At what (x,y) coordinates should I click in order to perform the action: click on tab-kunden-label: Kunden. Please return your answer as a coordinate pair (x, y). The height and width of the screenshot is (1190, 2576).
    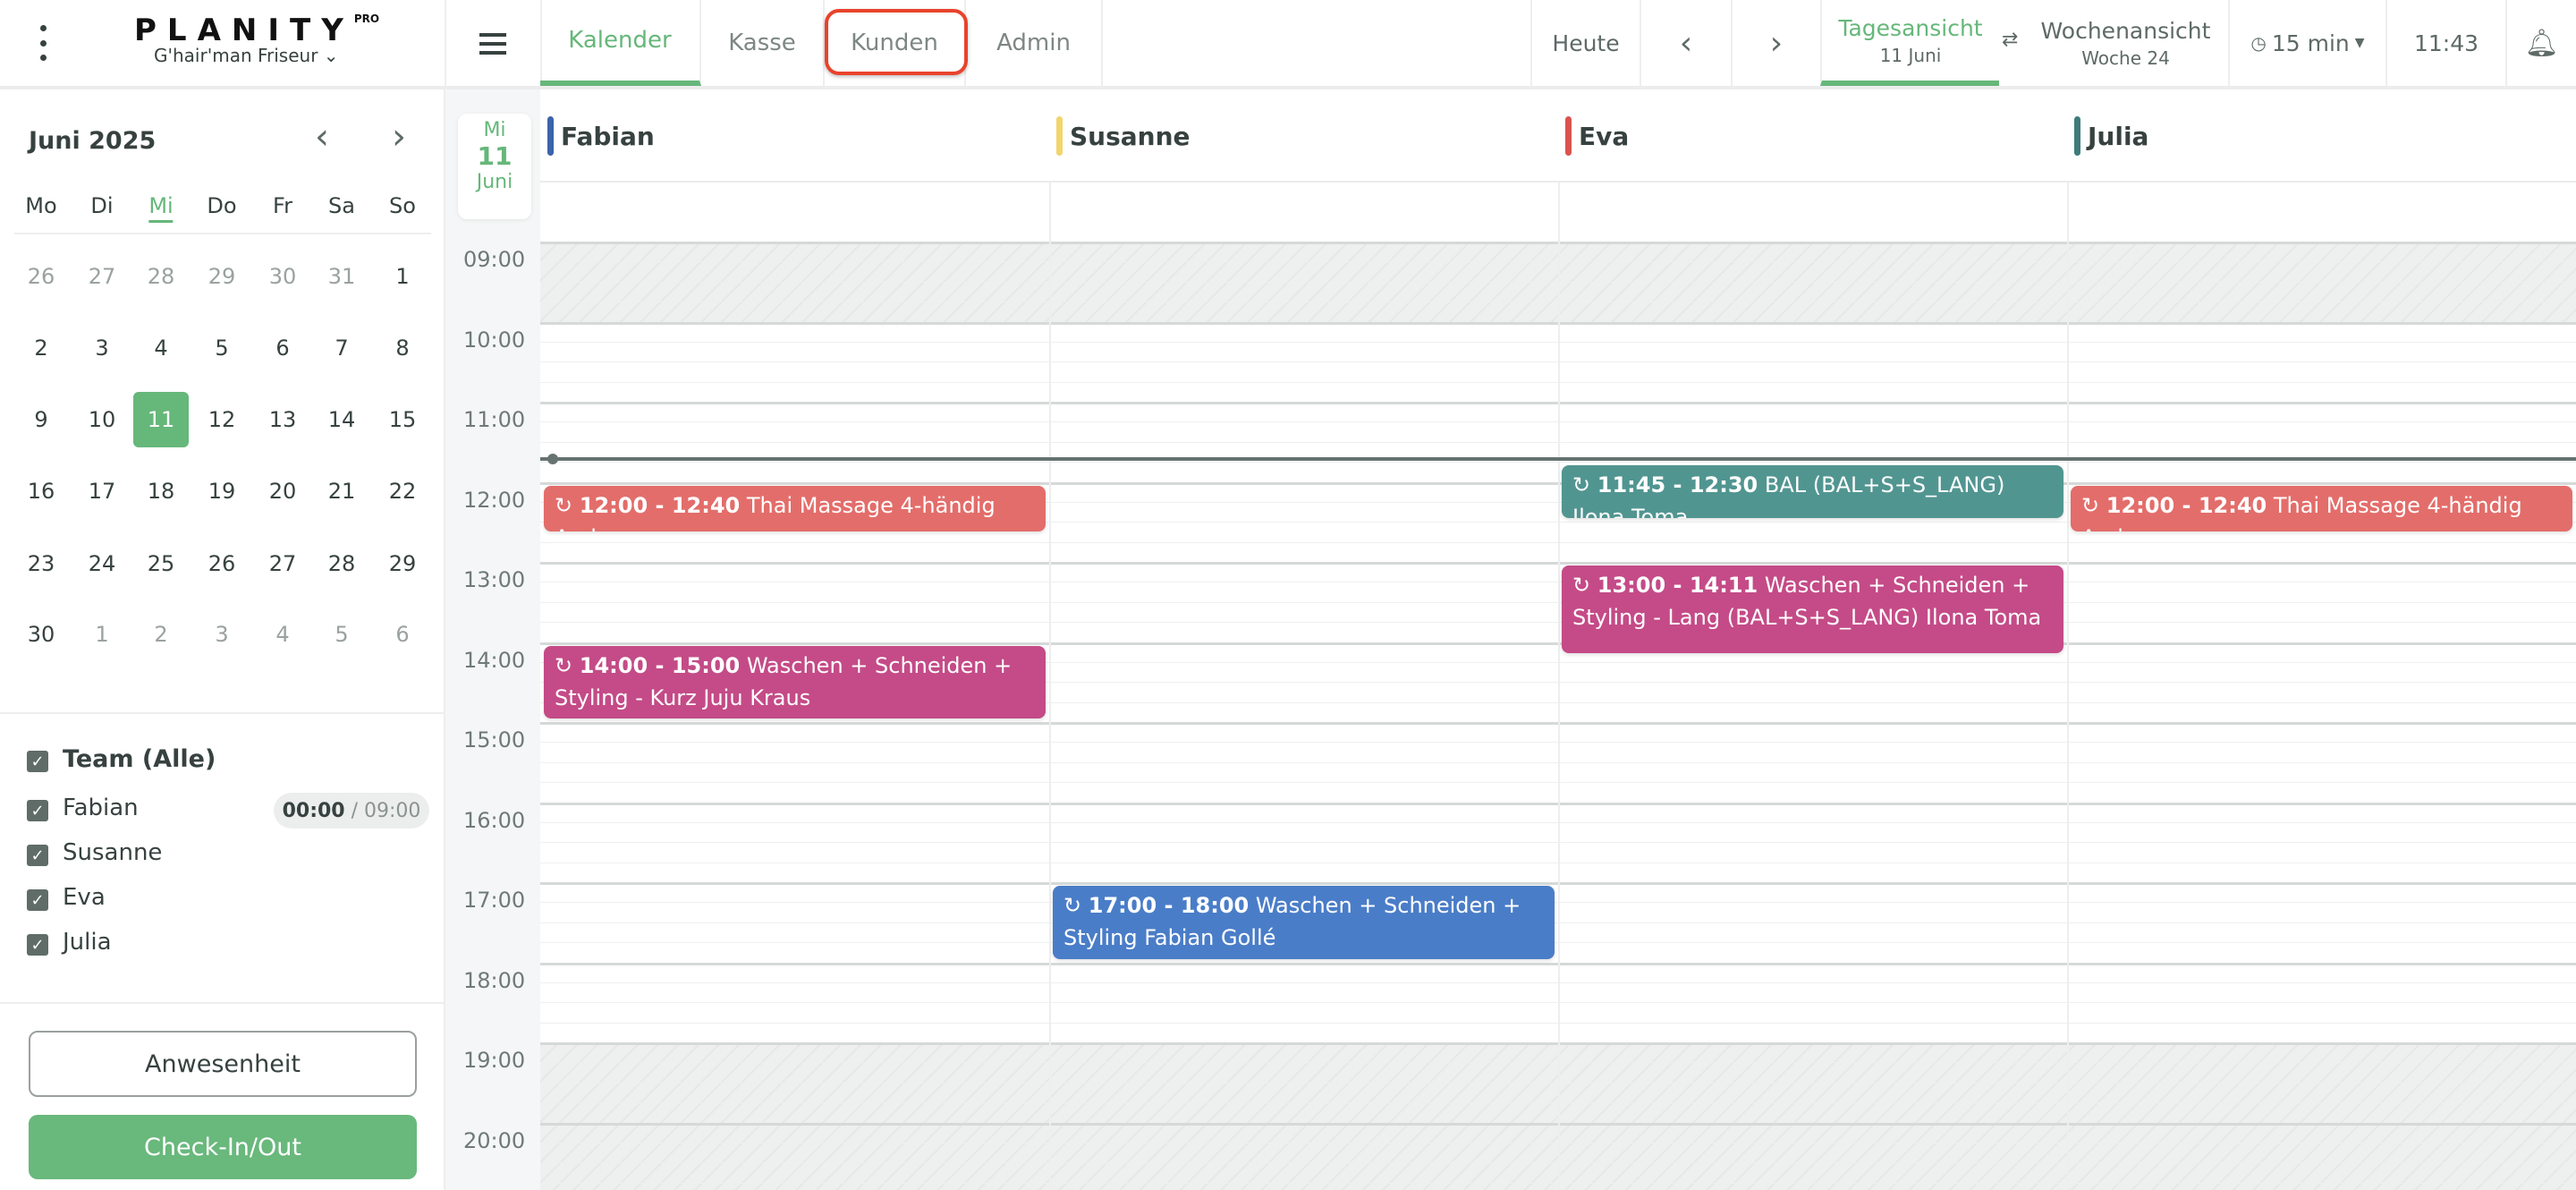
    Looking at the image, I should click on (894, 43).